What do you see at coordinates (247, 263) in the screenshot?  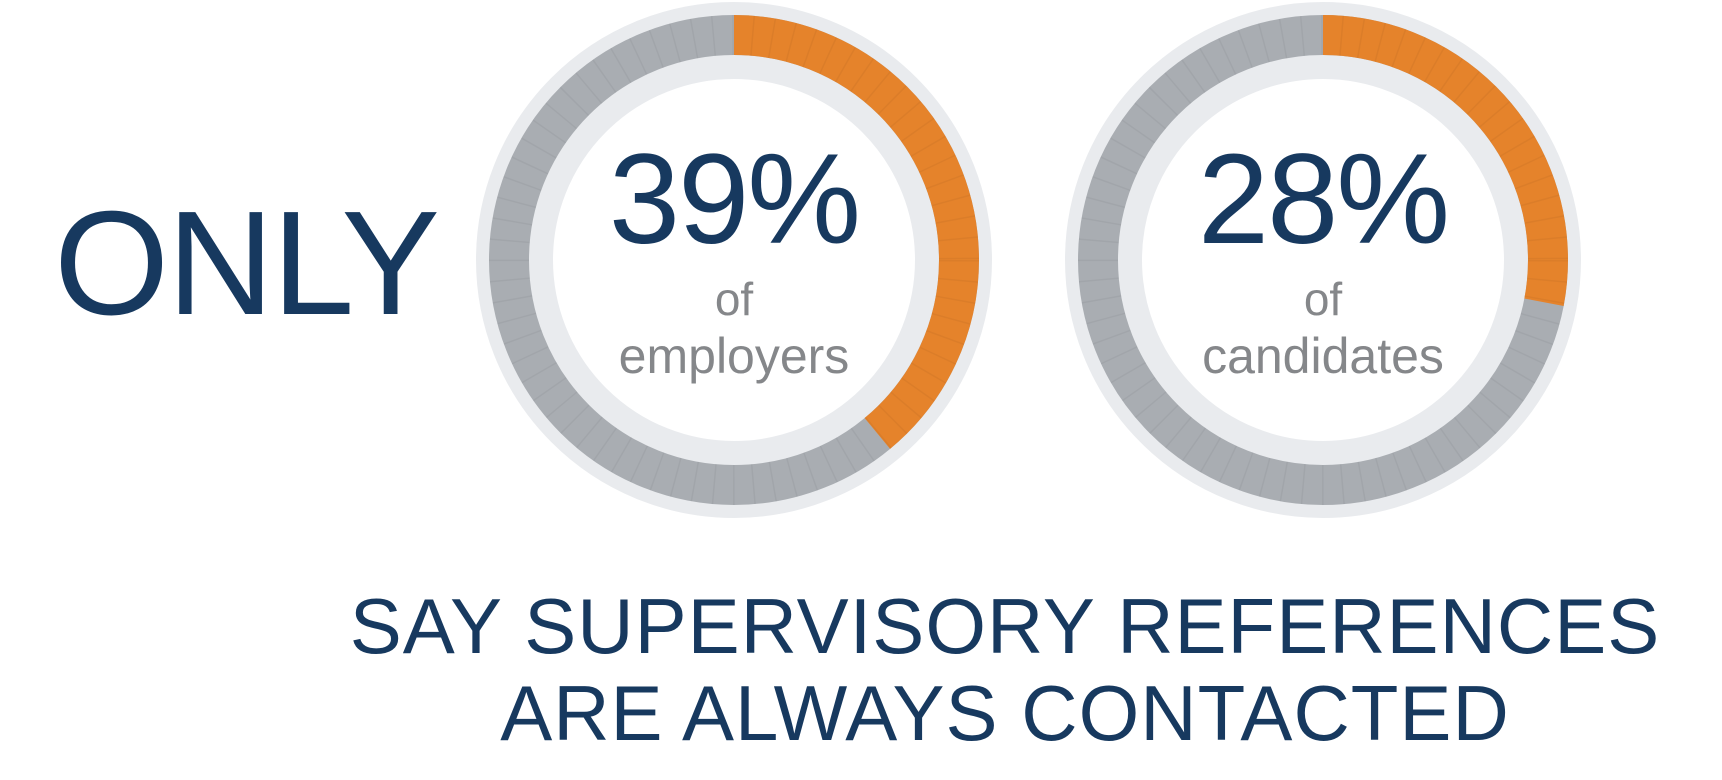 I see `only-headline: ONLY` at bounding box center [247, 263].